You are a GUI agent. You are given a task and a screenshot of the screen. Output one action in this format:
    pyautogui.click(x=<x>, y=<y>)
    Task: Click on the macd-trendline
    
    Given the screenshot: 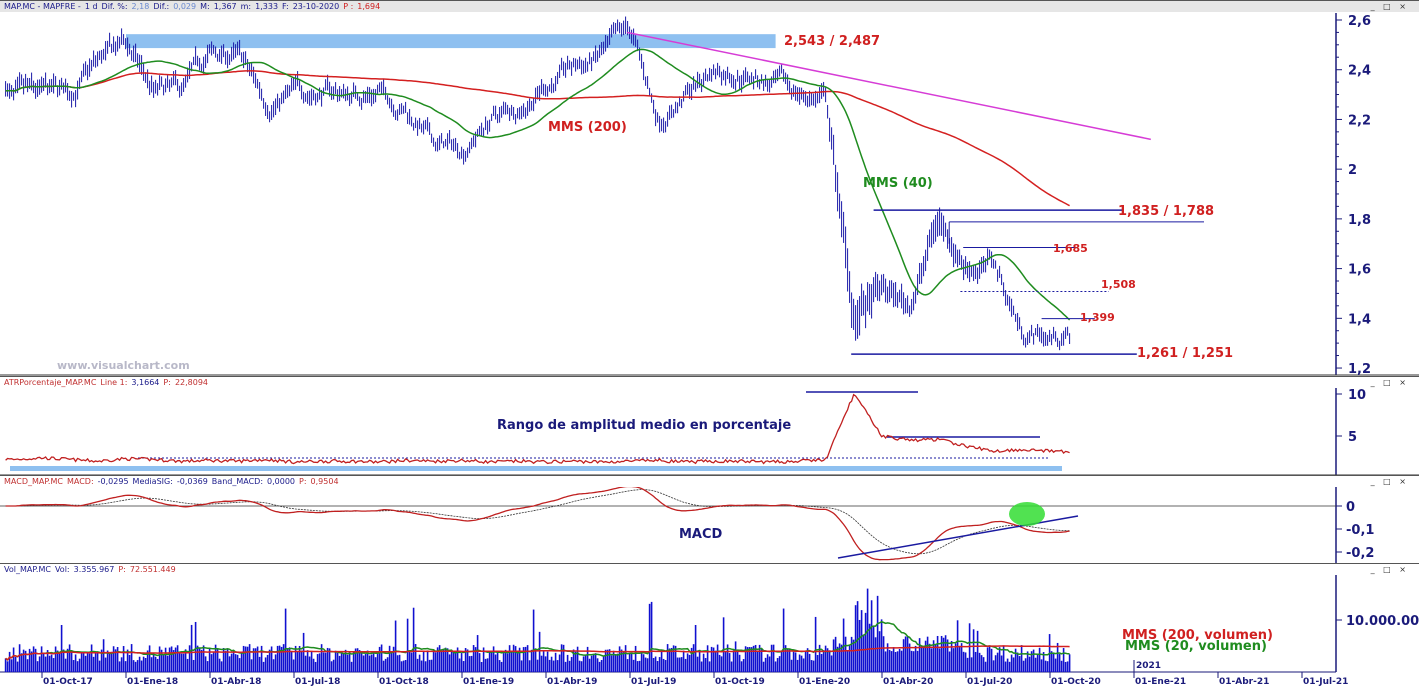 What is the action you would take?
    pyautogui.click(x=958, y=537)
    